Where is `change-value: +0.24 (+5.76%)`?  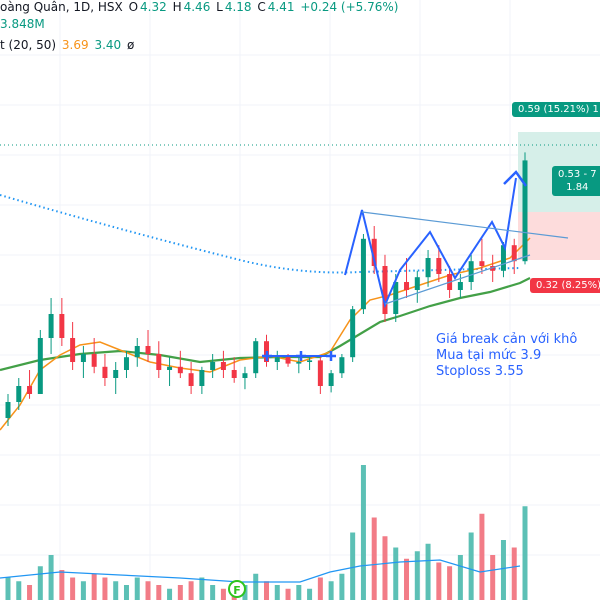
change-value: +0.24 (+5.76%) is located at coordinates (349, 7).